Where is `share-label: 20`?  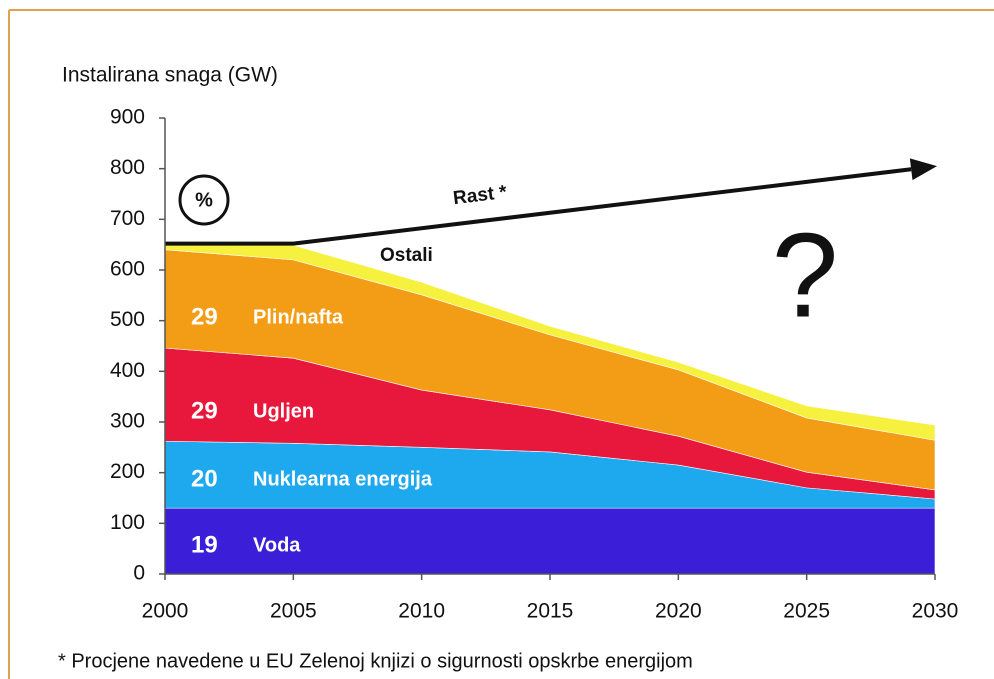
share-label: 20 is located at coordinates (204, 478).